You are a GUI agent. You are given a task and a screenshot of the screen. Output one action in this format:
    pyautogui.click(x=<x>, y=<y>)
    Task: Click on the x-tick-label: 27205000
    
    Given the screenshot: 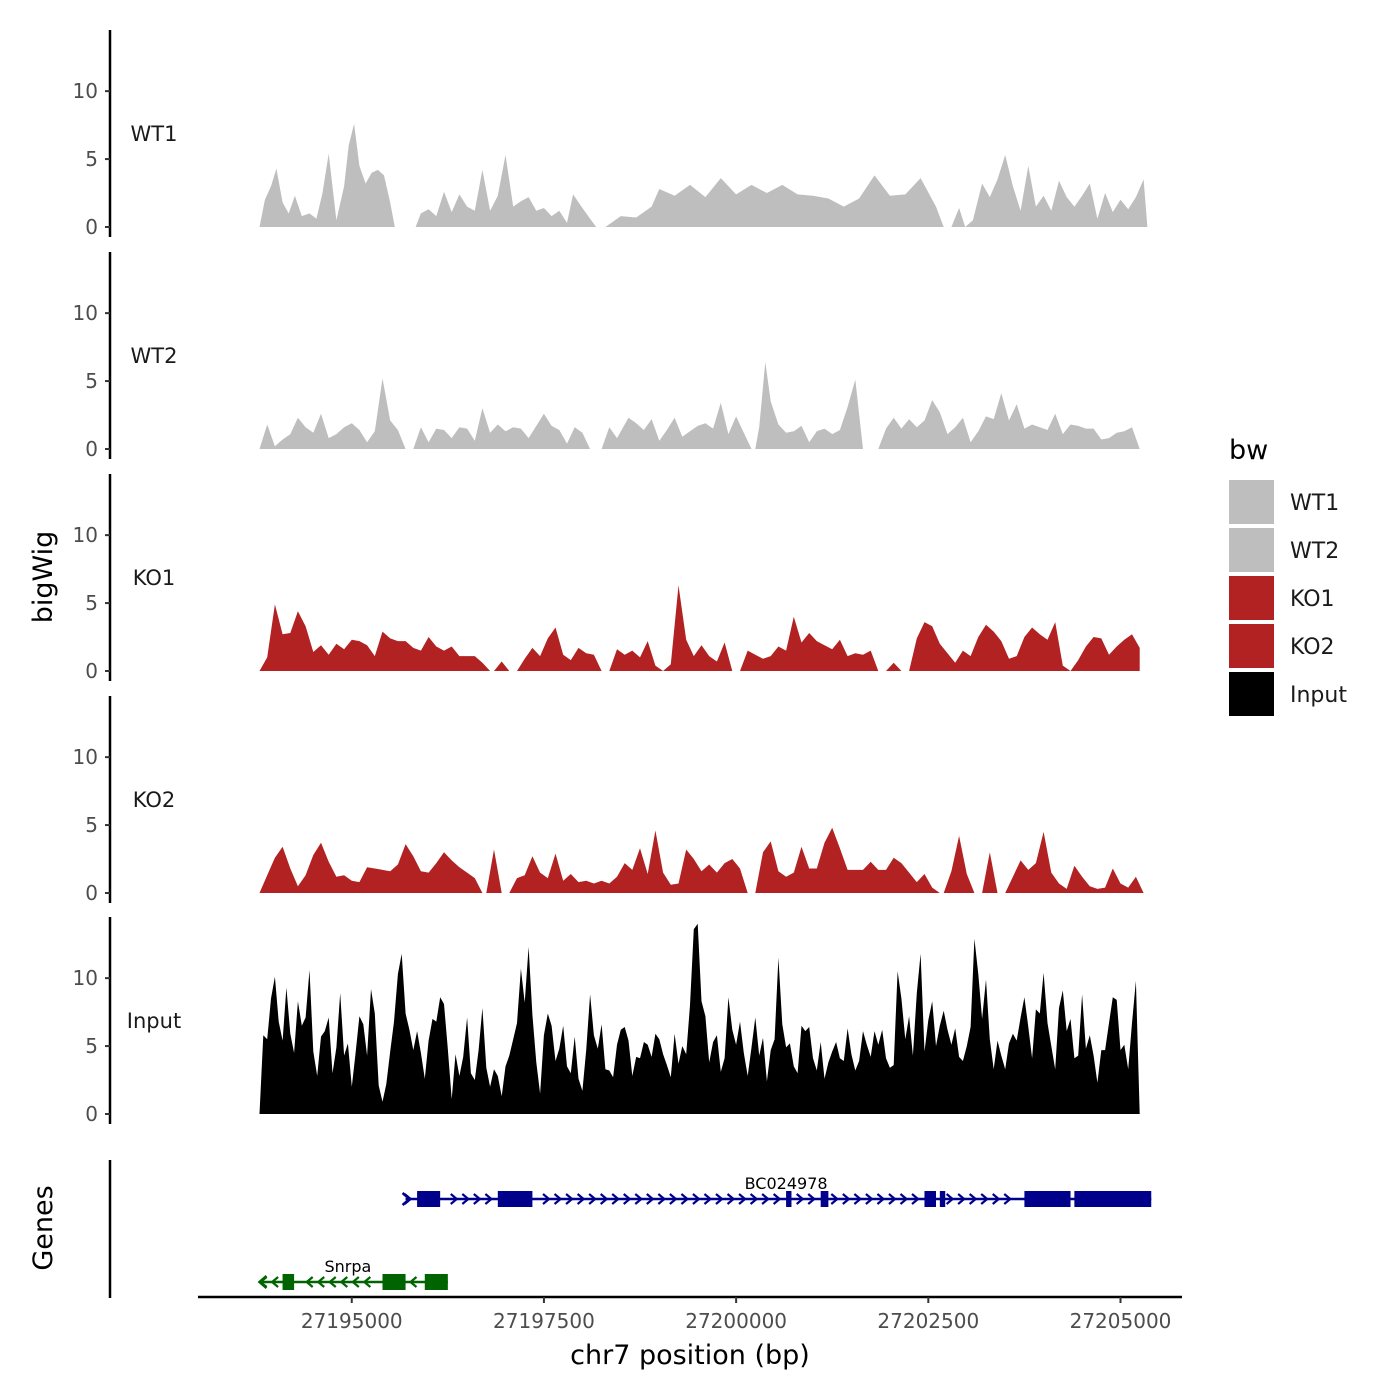 What is the action you would take?
    pyautogui.click(x=1121, y=1321)
    